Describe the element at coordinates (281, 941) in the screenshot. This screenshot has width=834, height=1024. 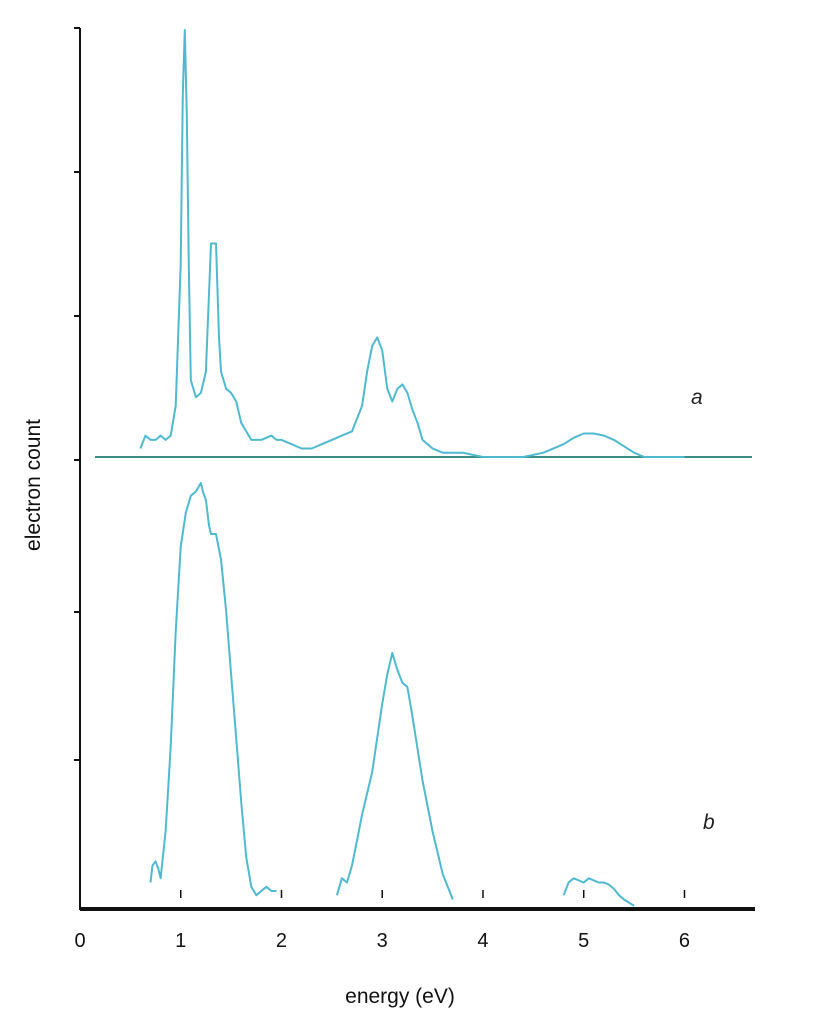
I see `x-tick-label-2: 2` at that location.